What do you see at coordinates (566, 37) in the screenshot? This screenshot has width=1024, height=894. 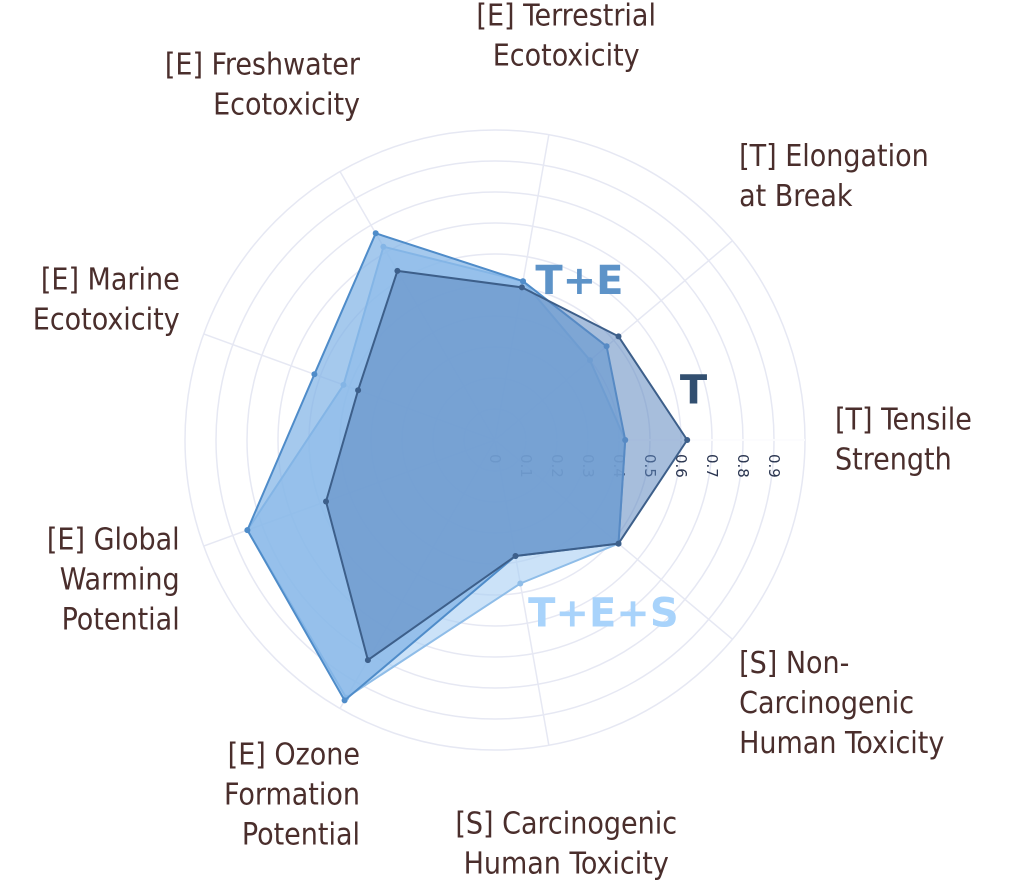 I see `axis-label: [E] Terrestrial Ecotoxicity` at bounding box center [566, 37].